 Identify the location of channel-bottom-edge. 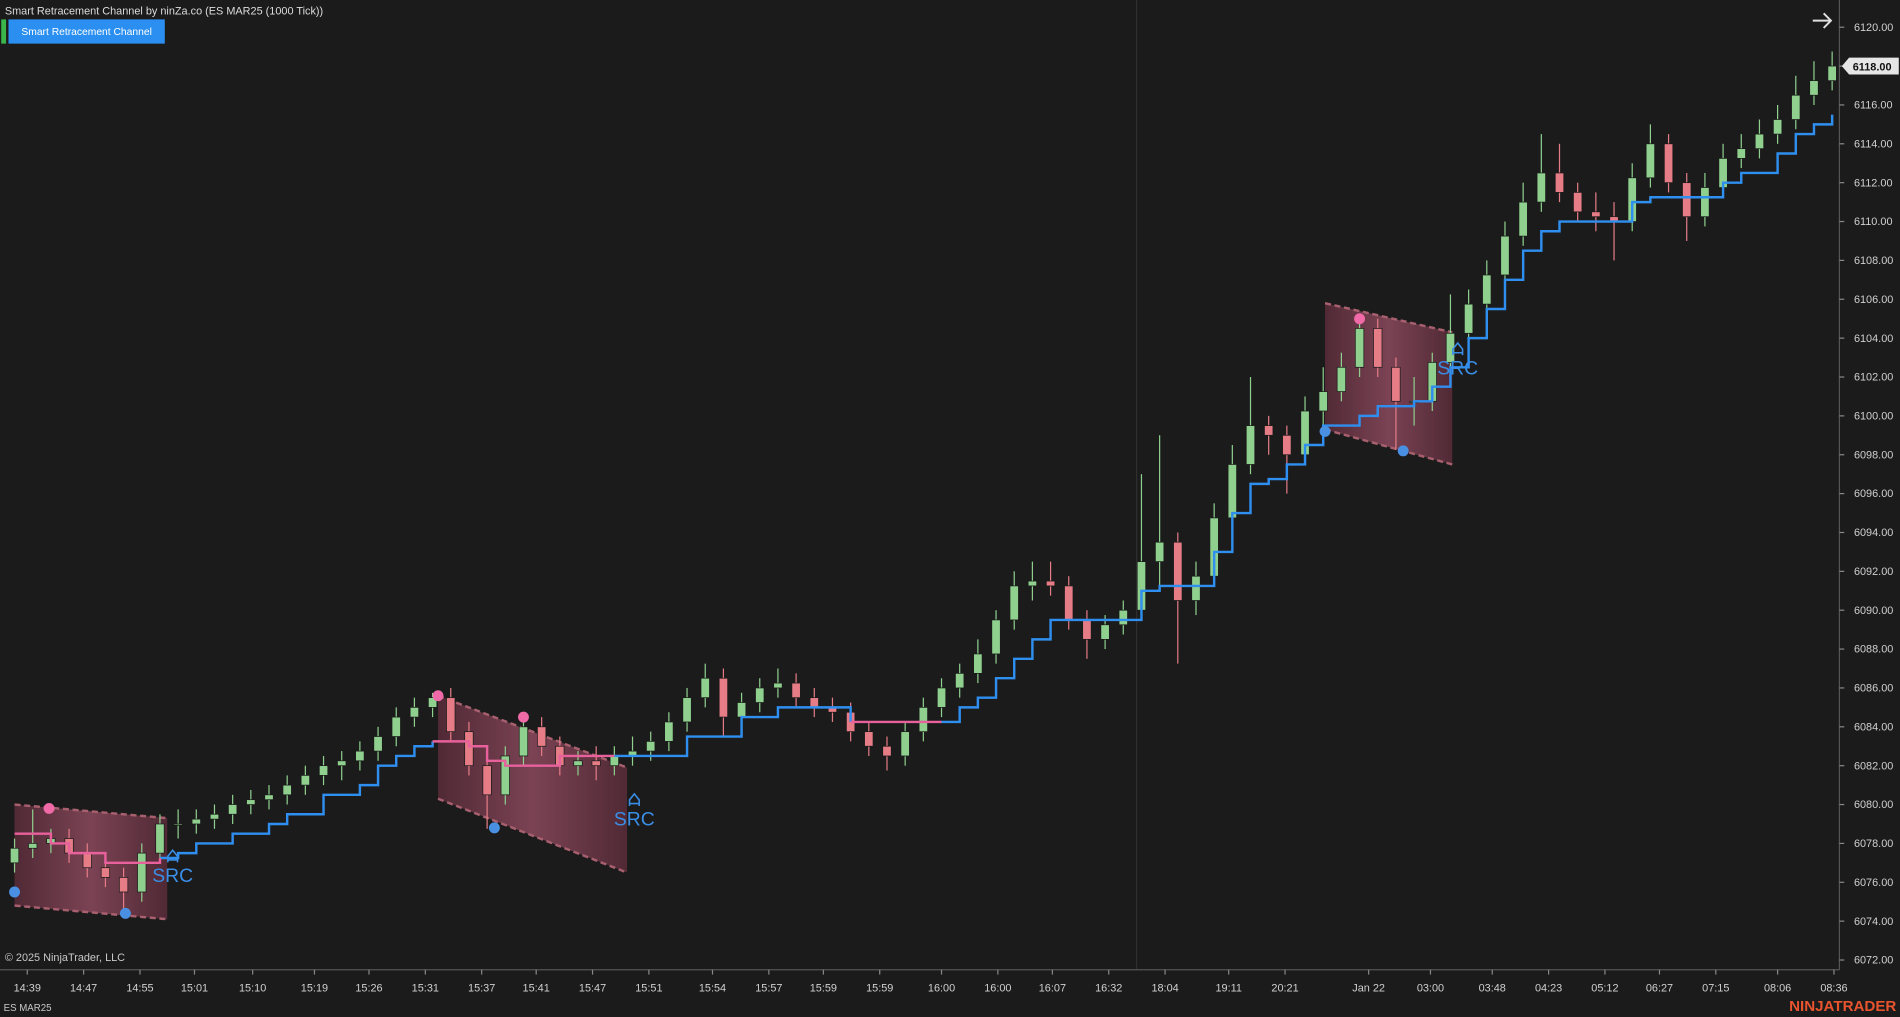
(1388, 447).